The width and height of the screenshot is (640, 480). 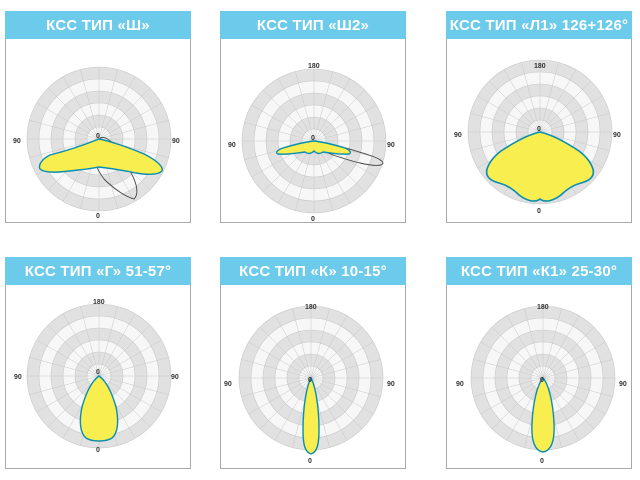 What do you see at coordinates (313, 271) in the screenshot?
I see `diagram-title: КСС ТИП «К» 10-15°` at bounding box center [313, 271].